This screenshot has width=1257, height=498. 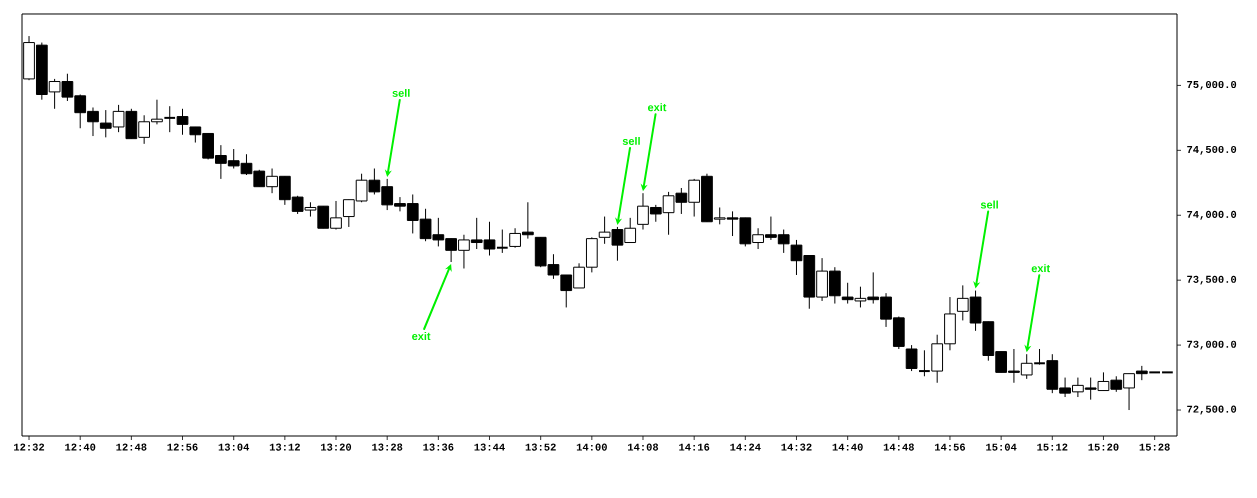 What do you see at coordinates (336, 447) in the screenshot?
I see `x-tick-label: 13:20` at bounding box center [336, 447].